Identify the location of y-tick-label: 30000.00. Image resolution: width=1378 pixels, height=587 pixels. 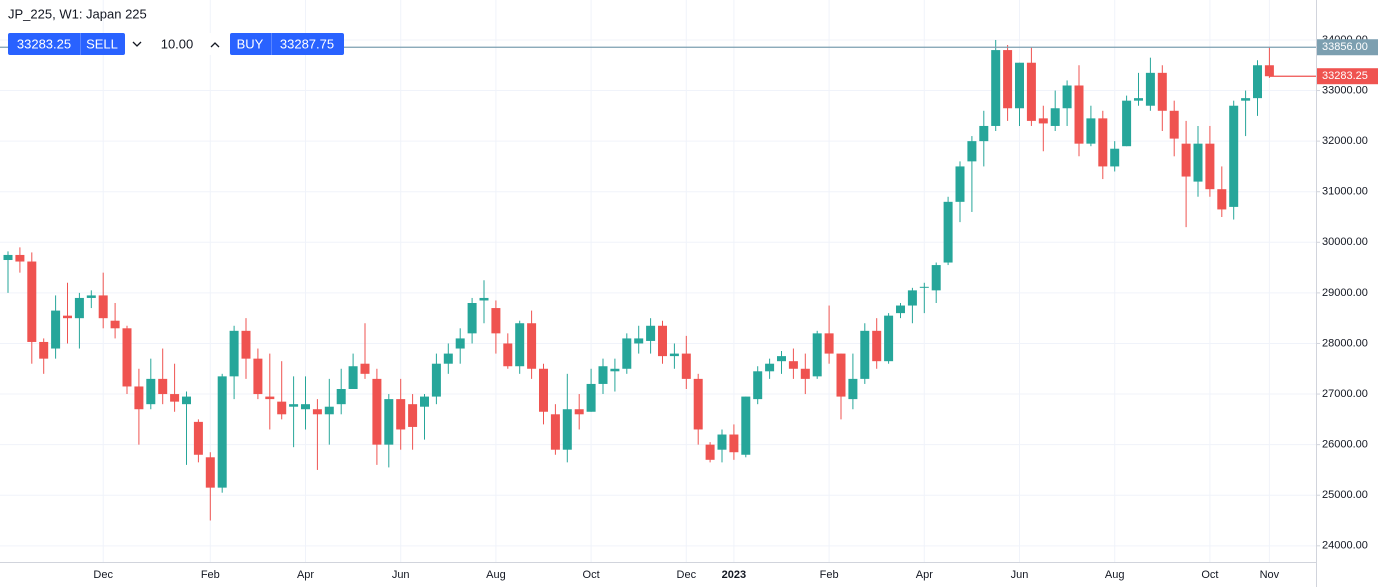
(1345, 242).